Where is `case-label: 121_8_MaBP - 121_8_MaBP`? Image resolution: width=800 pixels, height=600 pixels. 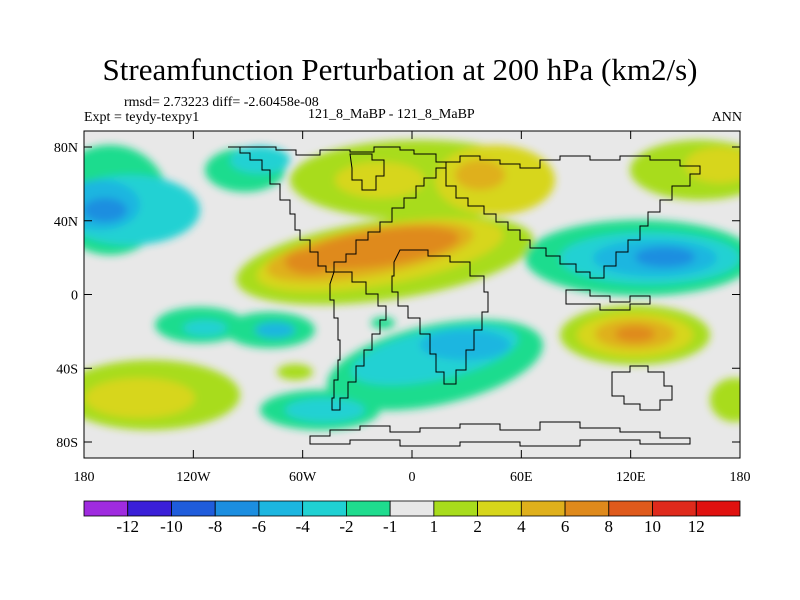
case-label: 121_8_MaBP - 121_8_MaBP is located at coordinates (391, 114).